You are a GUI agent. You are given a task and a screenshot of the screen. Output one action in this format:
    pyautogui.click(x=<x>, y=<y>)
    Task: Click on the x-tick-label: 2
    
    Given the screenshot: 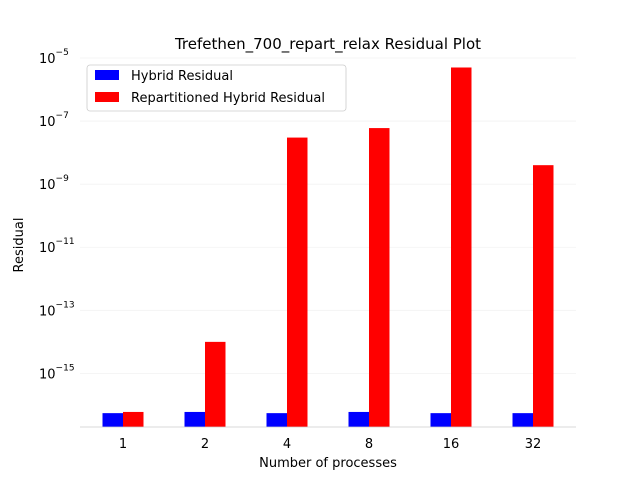 What is the action you would take?
    pyautogui.click(x=205, y=444)
    